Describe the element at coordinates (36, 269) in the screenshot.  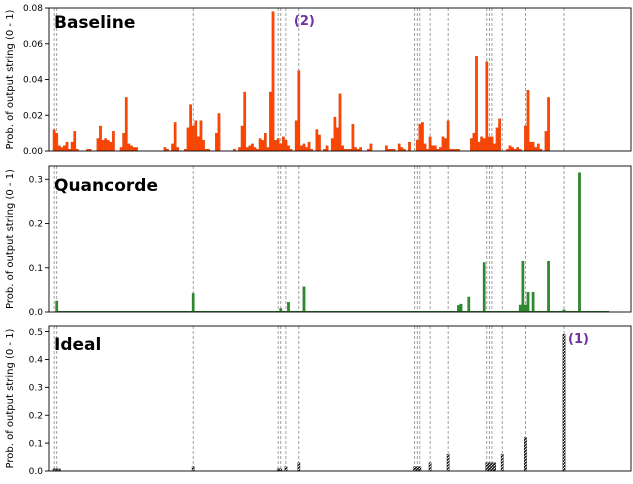
I see `y-tick-label: 0.1` at that location.